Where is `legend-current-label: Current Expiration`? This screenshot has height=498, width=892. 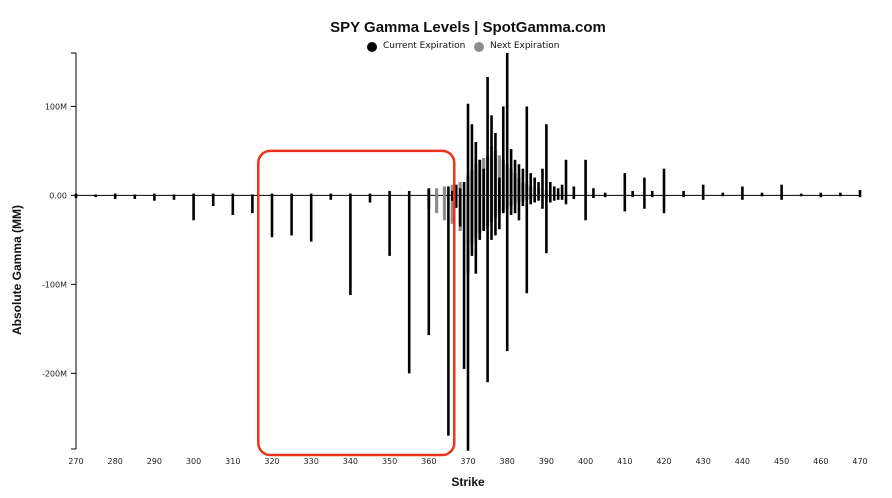 legend-current-label: Current Expiration is located at coordinates (424, 46).